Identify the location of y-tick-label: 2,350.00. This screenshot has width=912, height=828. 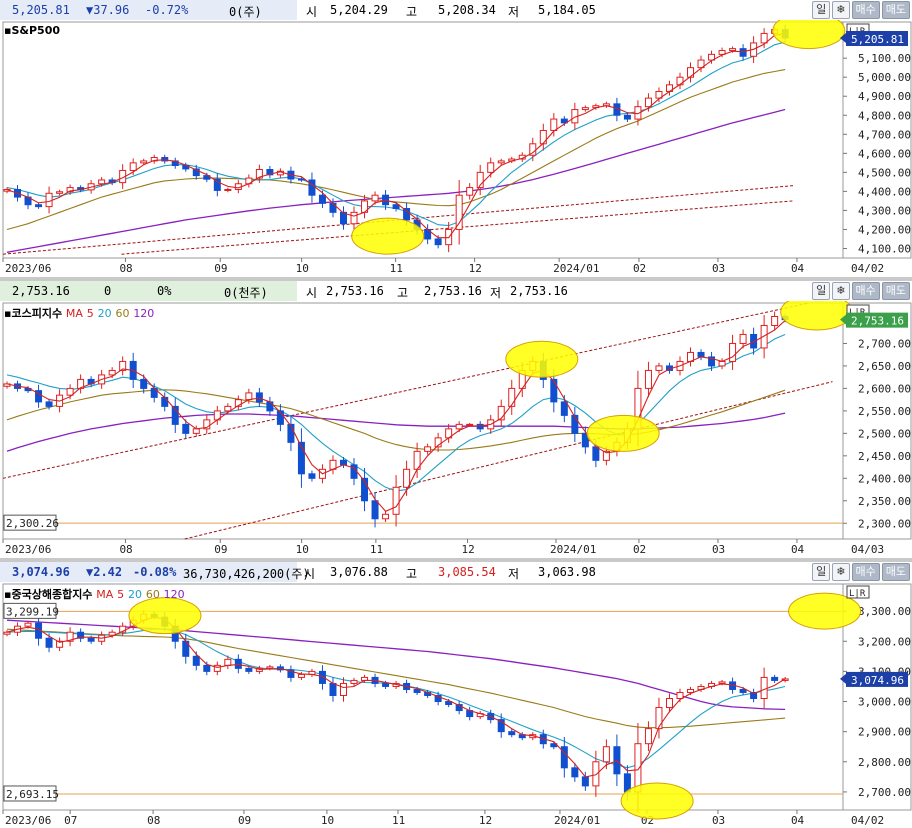
(884, 501).